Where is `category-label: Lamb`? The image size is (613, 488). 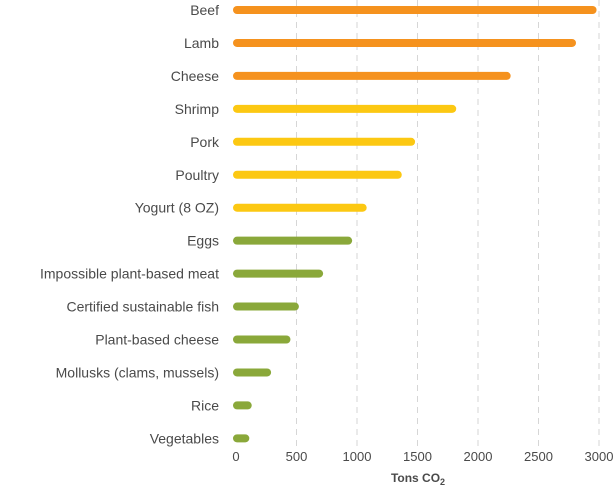 category-label: Lamb is located at coordinates (201, 43).